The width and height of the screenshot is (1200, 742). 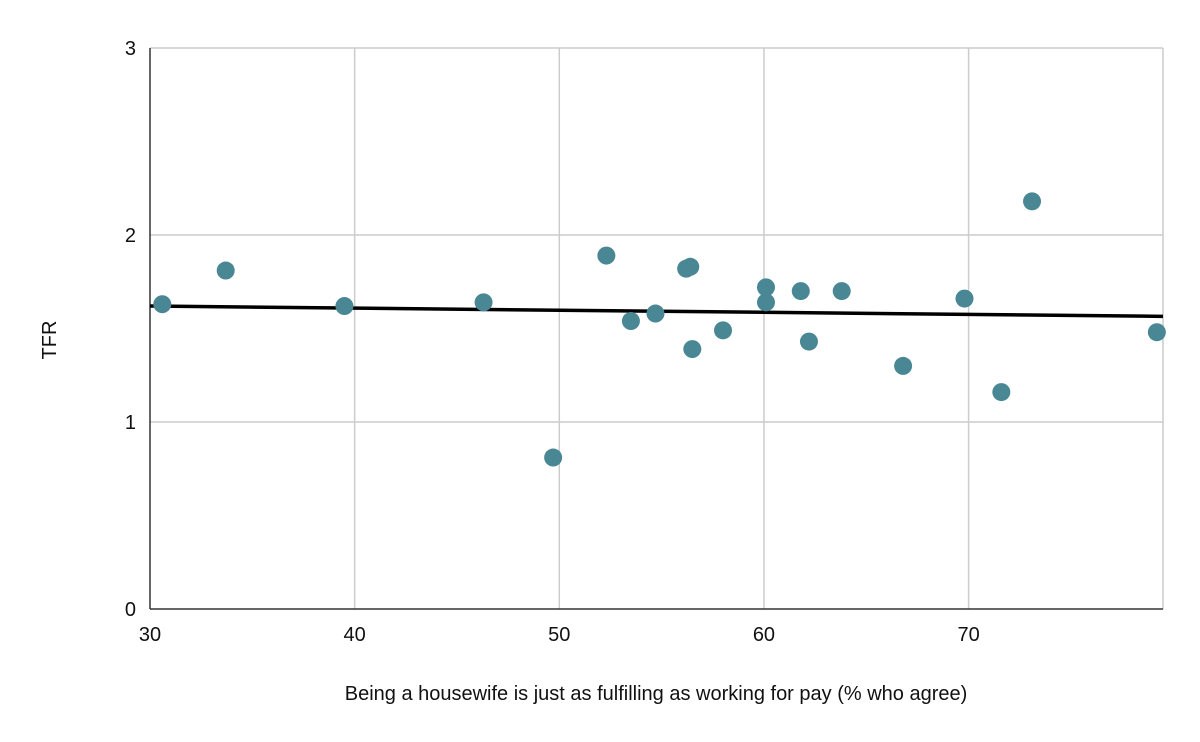 I want to click on x-tick-label: 70, so click(x=968, y=635).